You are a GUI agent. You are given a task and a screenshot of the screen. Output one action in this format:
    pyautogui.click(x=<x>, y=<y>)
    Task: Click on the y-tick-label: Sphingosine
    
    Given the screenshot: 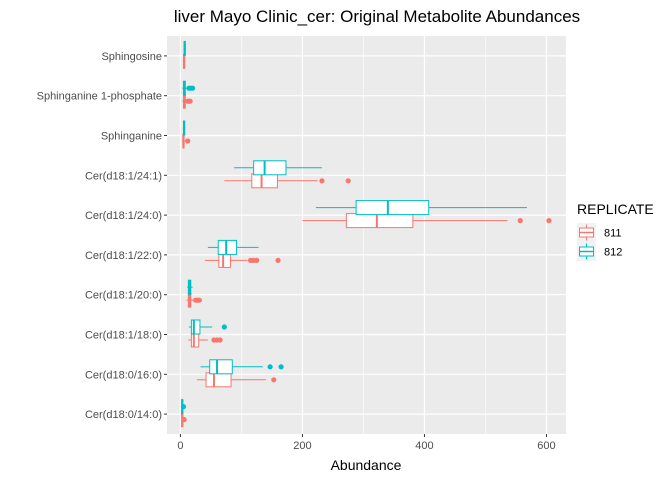 What is the action you would take?
    pyautogui.click(x=131, y=57)
    